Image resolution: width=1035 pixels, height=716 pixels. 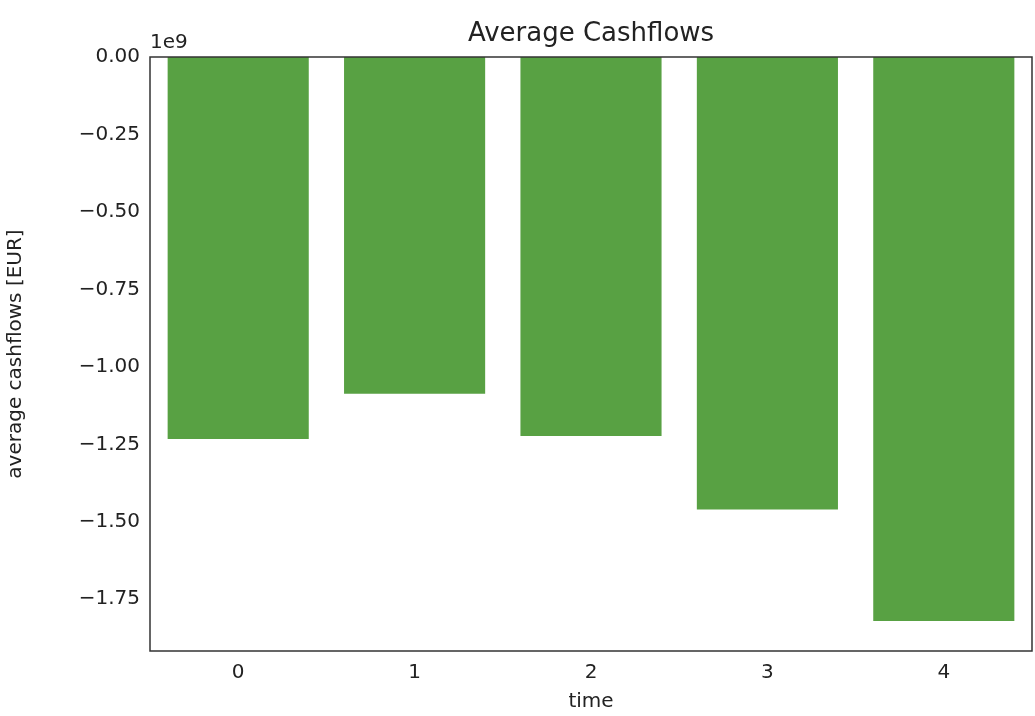 What do you see at coordinates (767, 671) in the screenshot?
I see `x-tick-label: 3` at bounding box center [767, 671].